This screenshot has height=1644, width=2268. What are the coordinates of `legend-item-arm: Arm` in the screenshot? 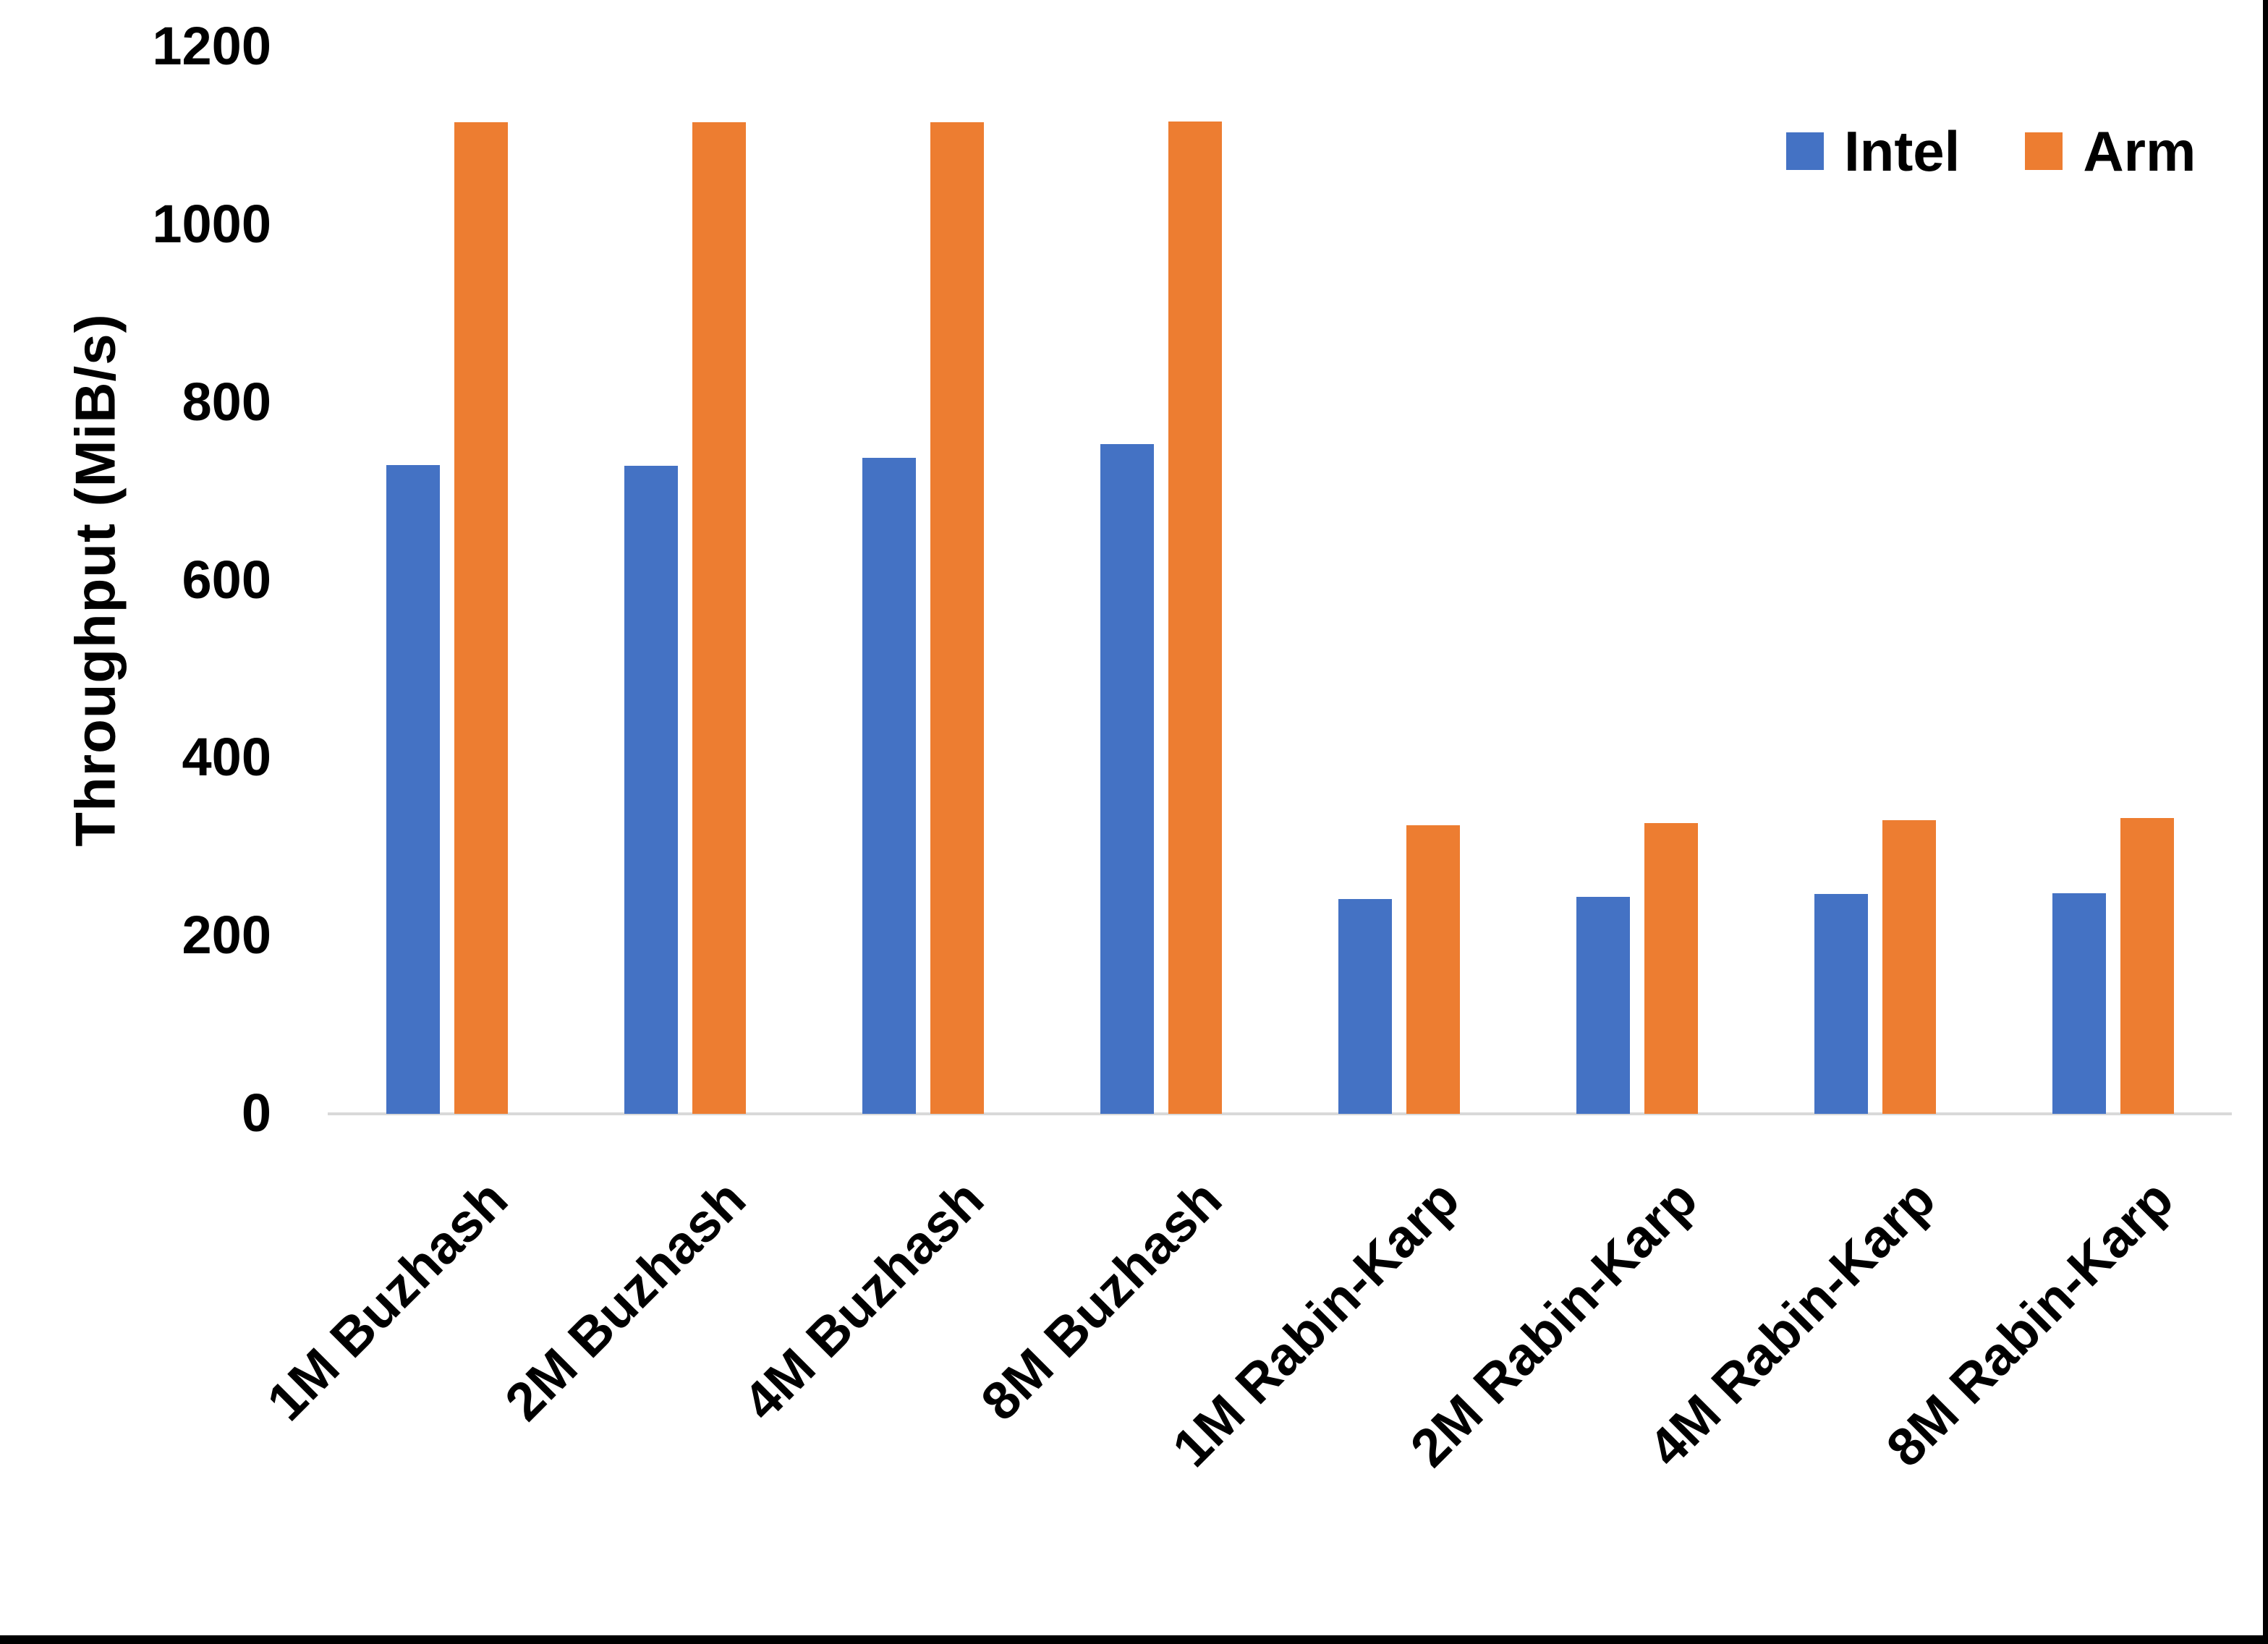 It's located at (2110, 151).